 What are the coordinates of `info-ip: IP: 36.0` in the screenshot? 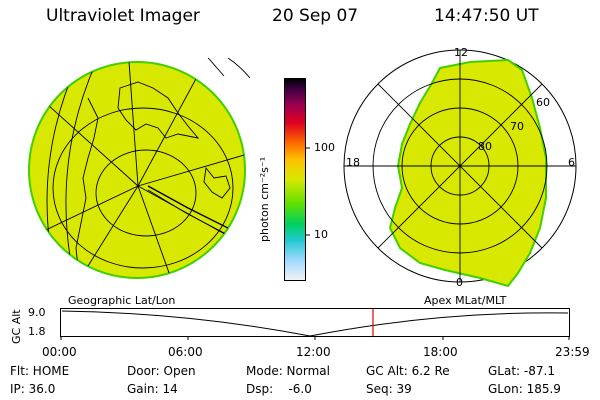 It's located at (33, 389).